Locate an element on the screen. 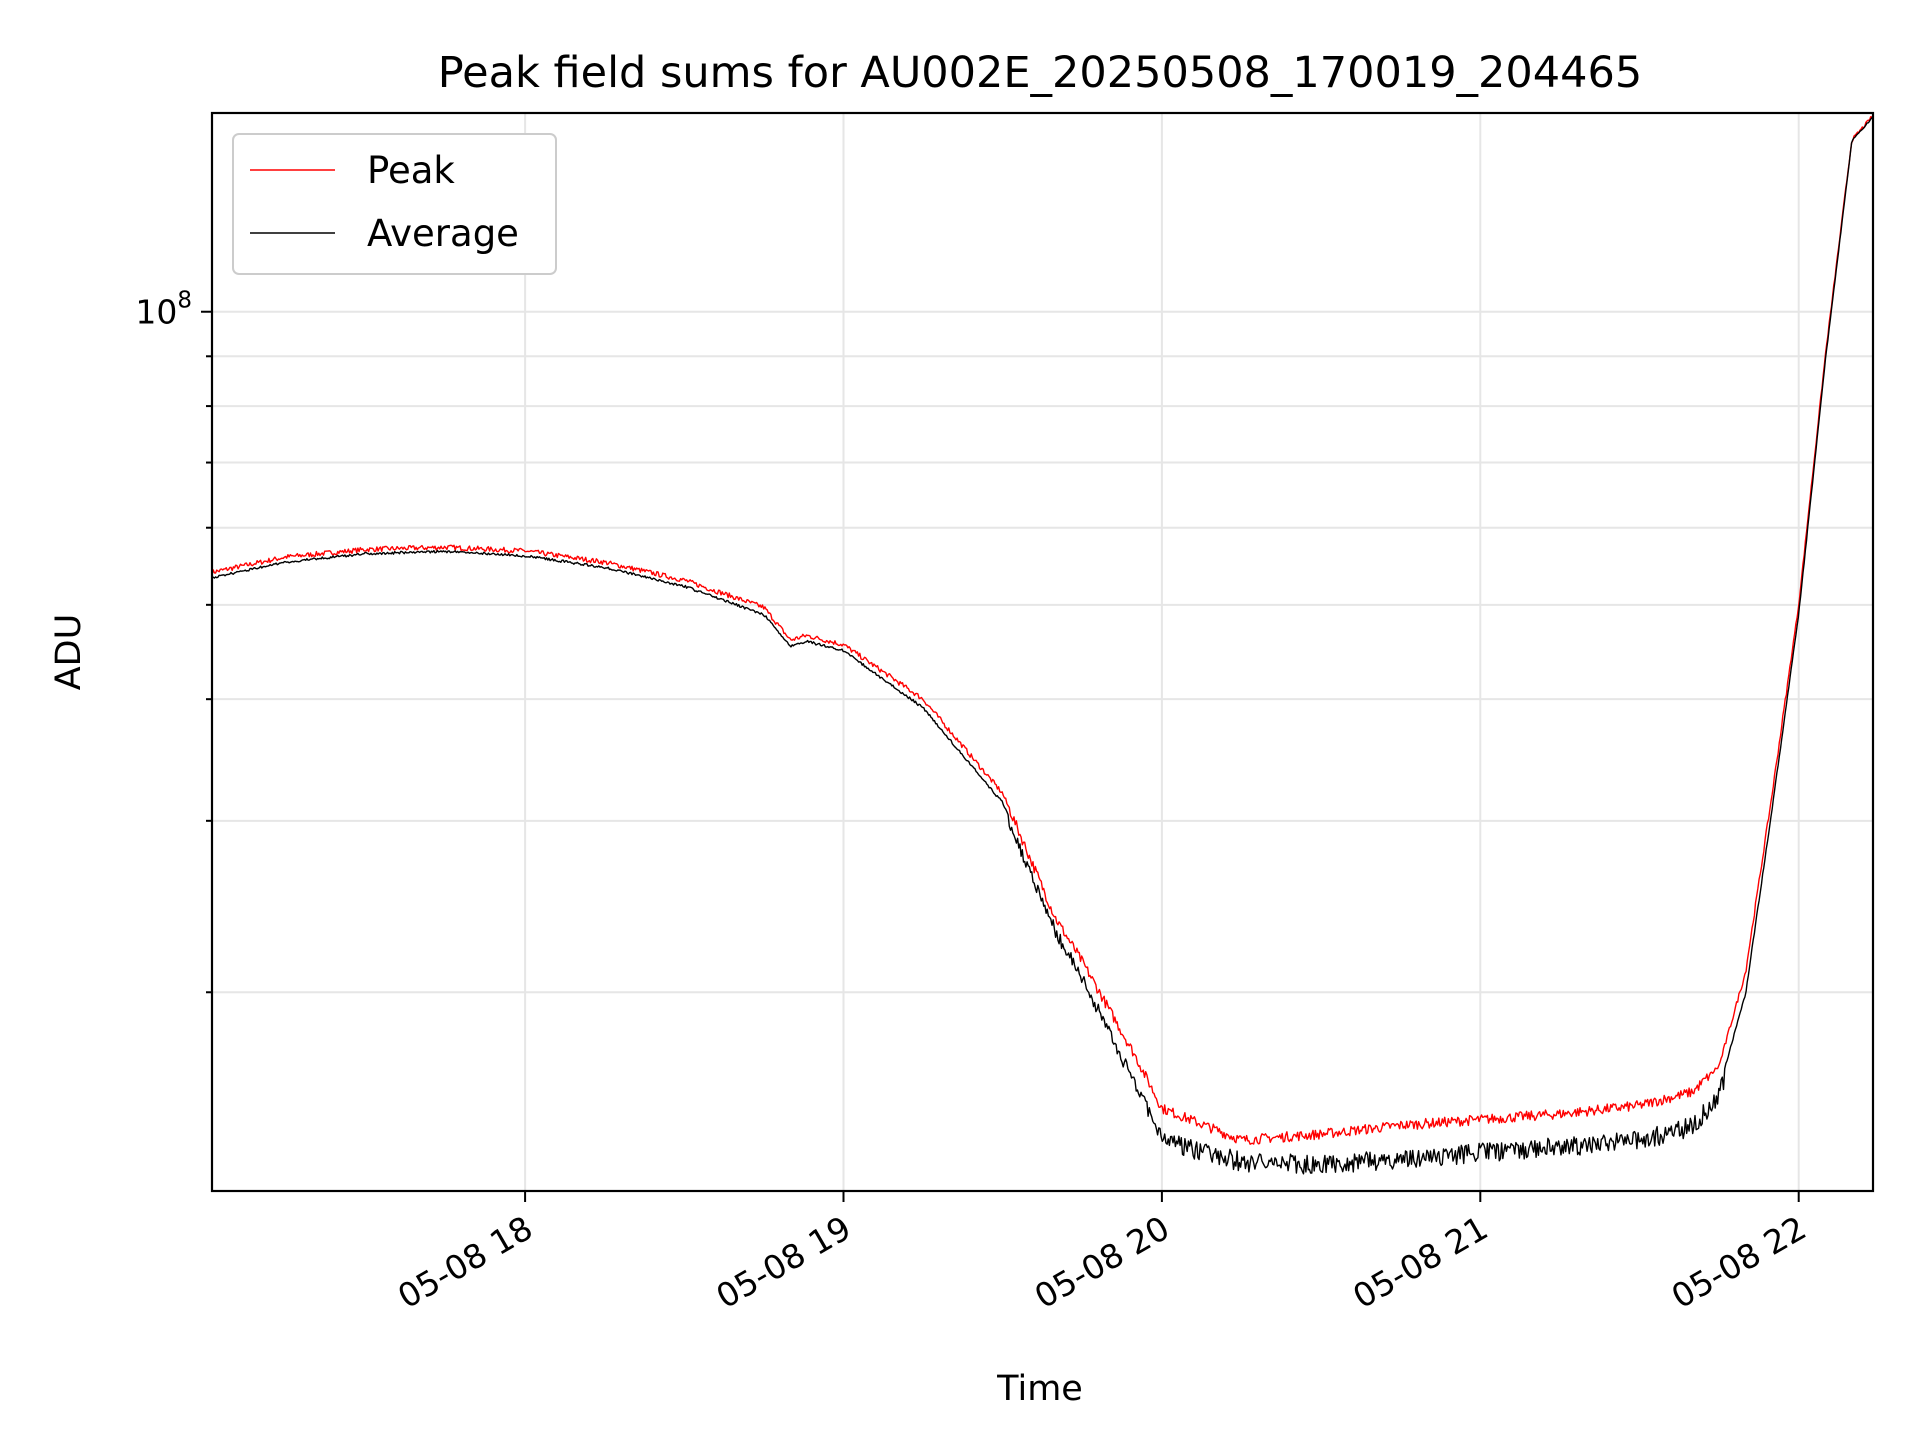 Image resolution: width=1920 pixels, height=1440 pixels. x-axis-label: Time is located at coordinates (1039, 1389).